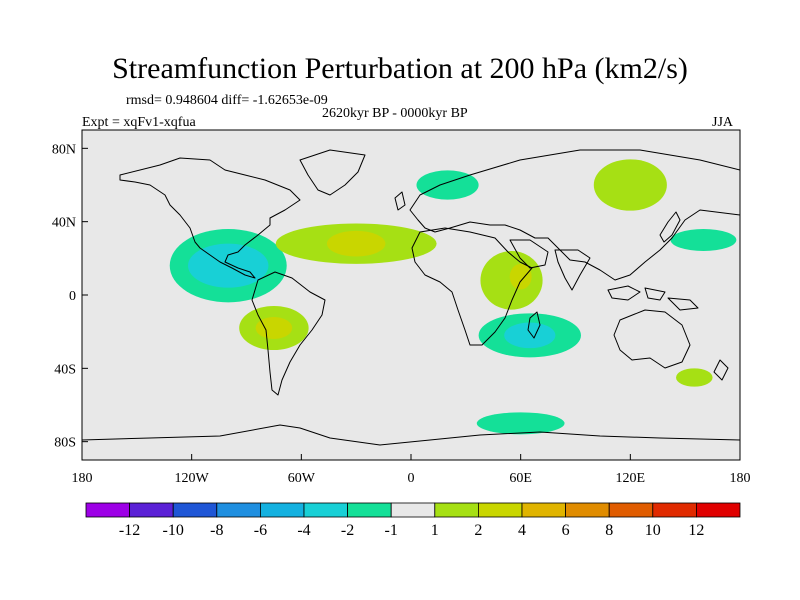 The height and width of the screenshot is (600, 800). I want to click on colorbar-label-12: 10, so click(653, 530).